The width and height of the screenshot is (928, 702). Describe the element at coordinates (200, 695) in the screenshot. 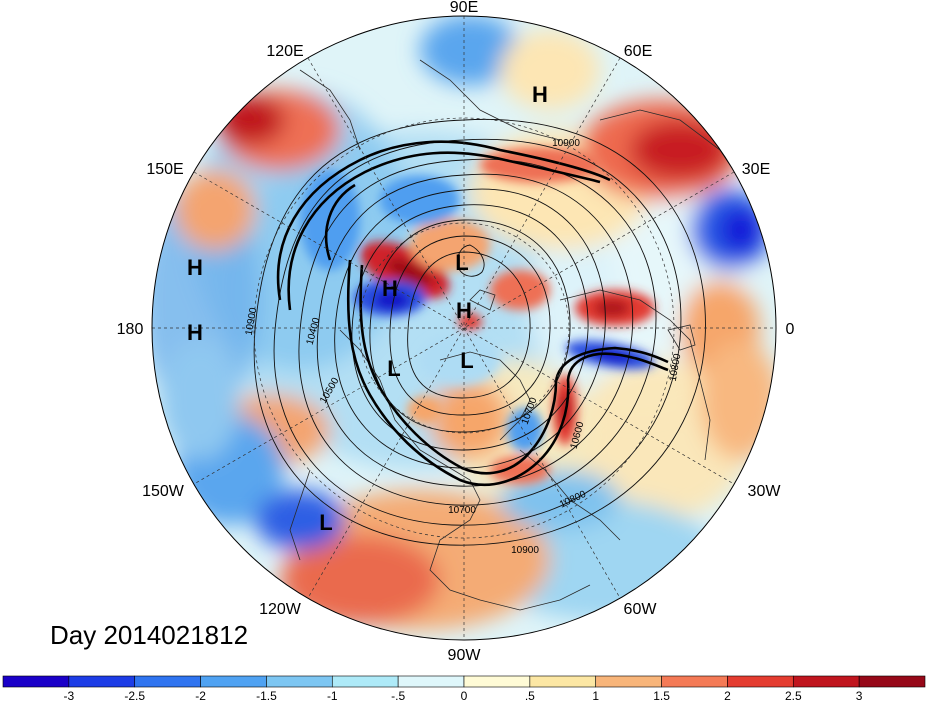

I see `colorbar-tick-label: -2` at that location.